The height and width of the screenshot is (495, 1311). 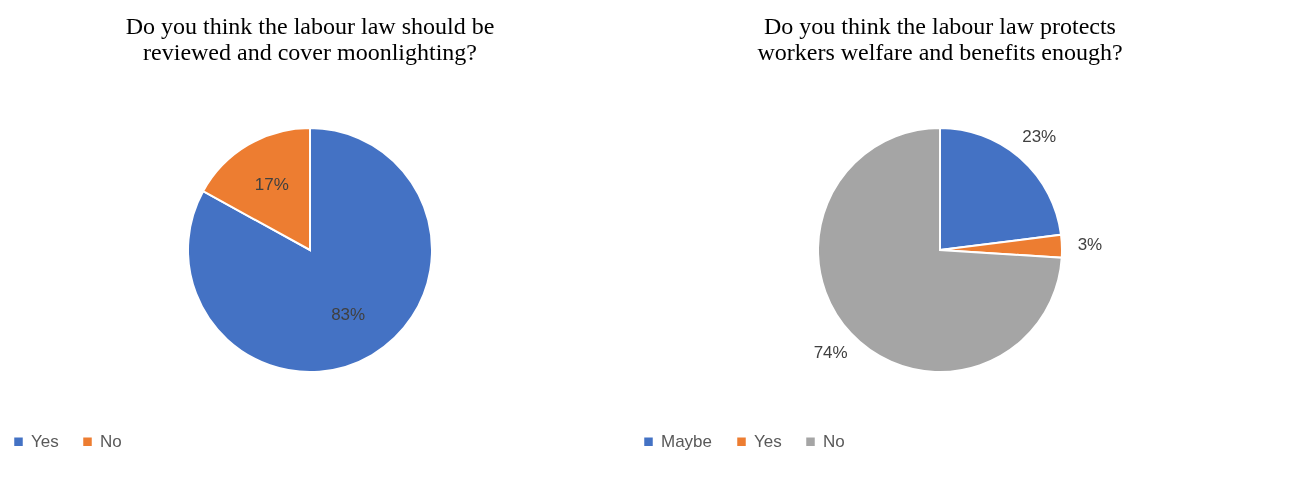 What do you see at coordinates (1090, 245) in the screenshot?
I see `data-label: 3%` at bounding box center [1090, 245].